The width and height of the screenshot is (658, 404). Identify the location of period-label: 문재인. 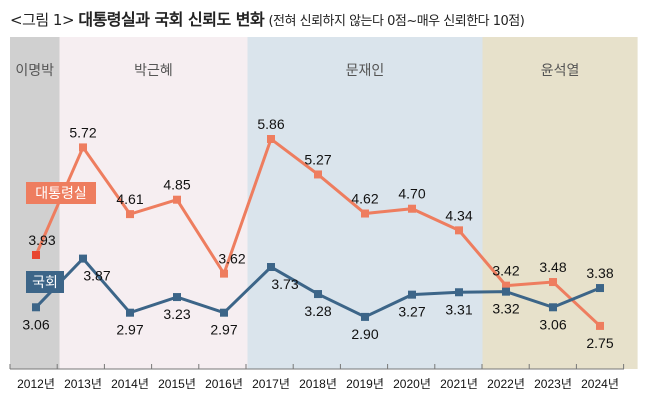
(365, 71).